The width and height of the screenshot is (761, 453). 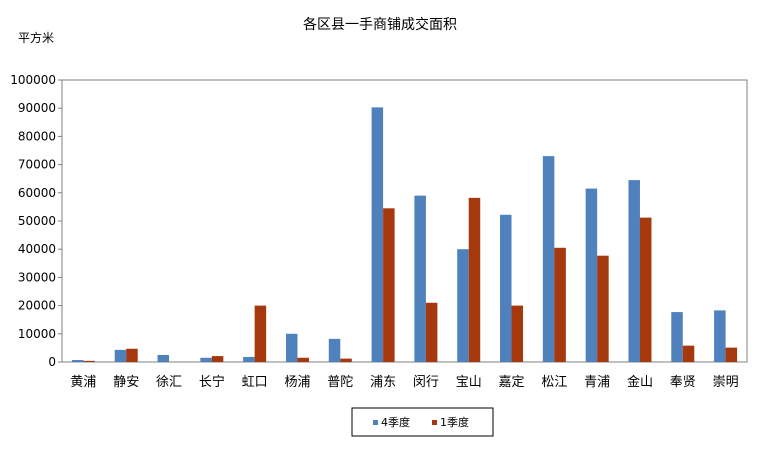 I want to click on x-tick-label: 宝山, so click(x=469, y=382).